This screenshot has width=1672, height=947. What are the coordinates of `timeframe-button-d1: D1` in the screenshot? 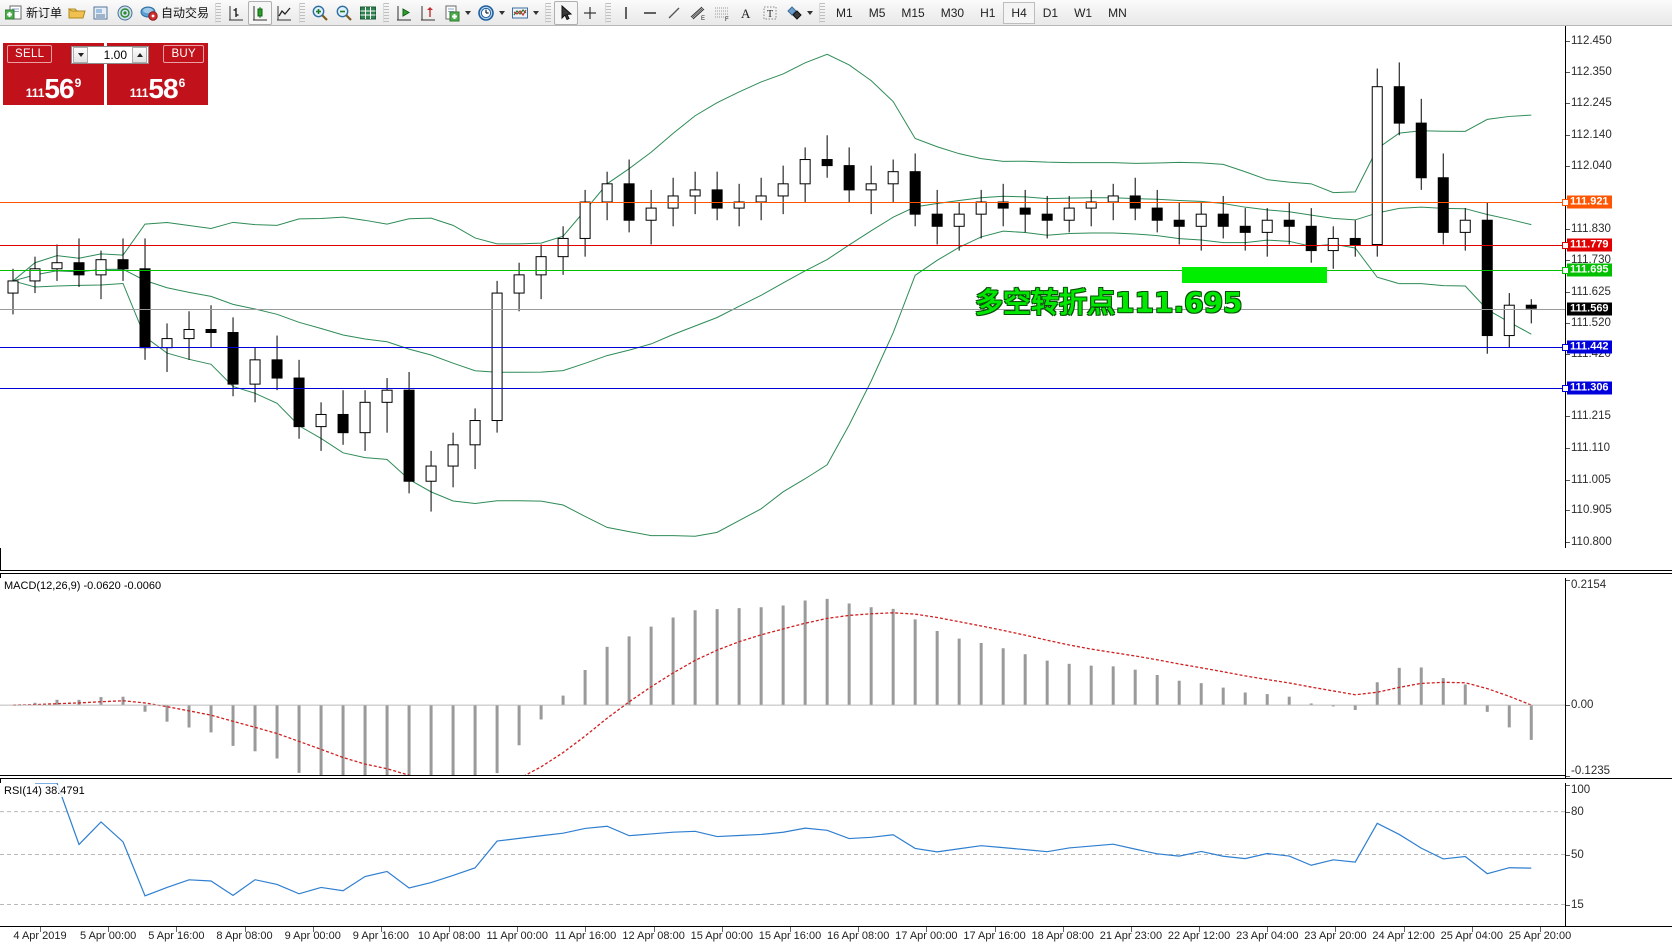 It's located at (1050, 12).